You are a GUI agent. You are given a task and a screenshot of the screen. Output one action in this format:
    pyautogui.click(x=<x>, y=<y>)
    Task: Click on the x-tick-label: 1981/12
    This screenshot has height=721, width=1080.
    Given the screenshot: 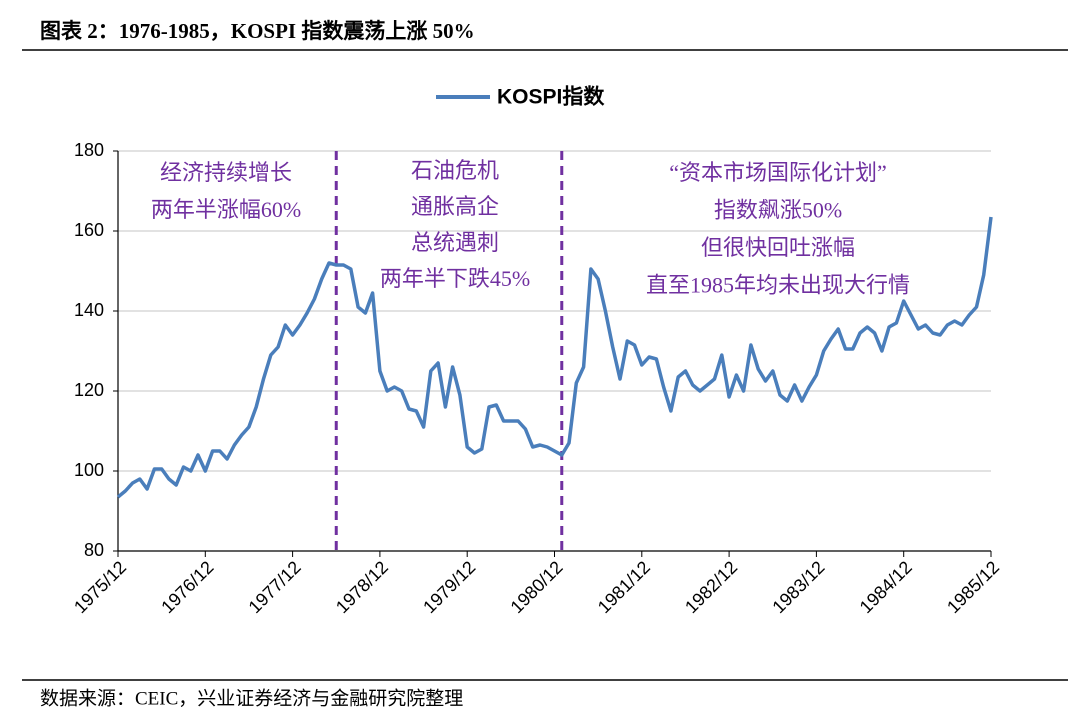 What is the action you would take?
    pyautogui.click(x=624, y=587)
    